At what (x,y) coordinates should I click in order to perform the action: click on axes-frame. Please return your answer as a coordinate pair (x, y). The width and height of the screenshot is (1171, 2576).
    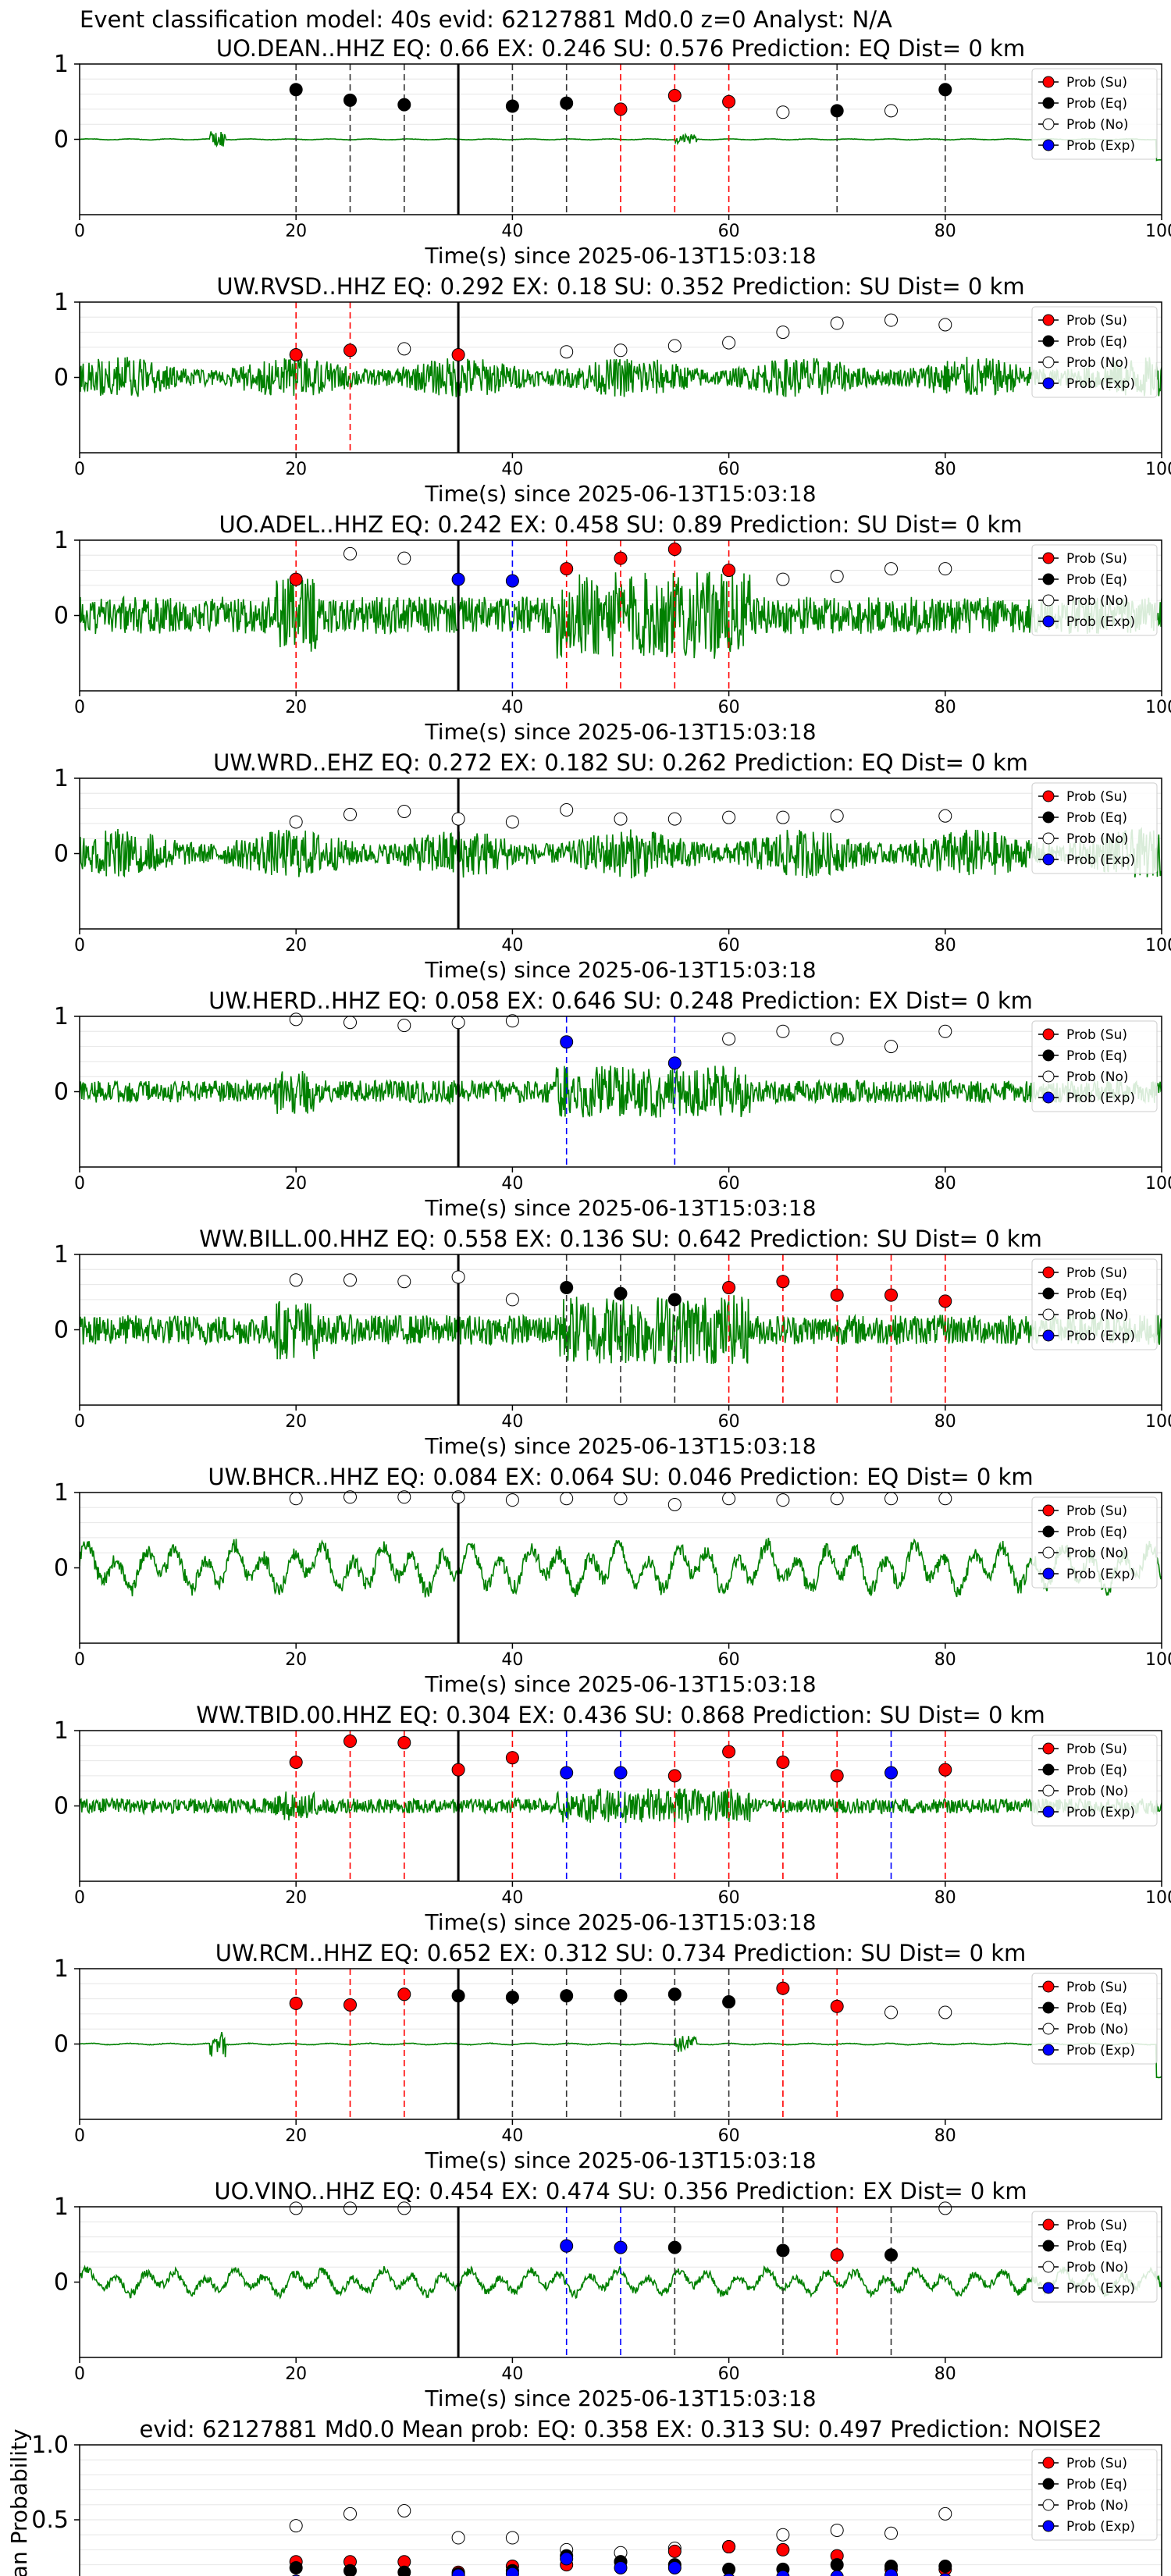
    Looking at the image, I should click on (620, 1568).